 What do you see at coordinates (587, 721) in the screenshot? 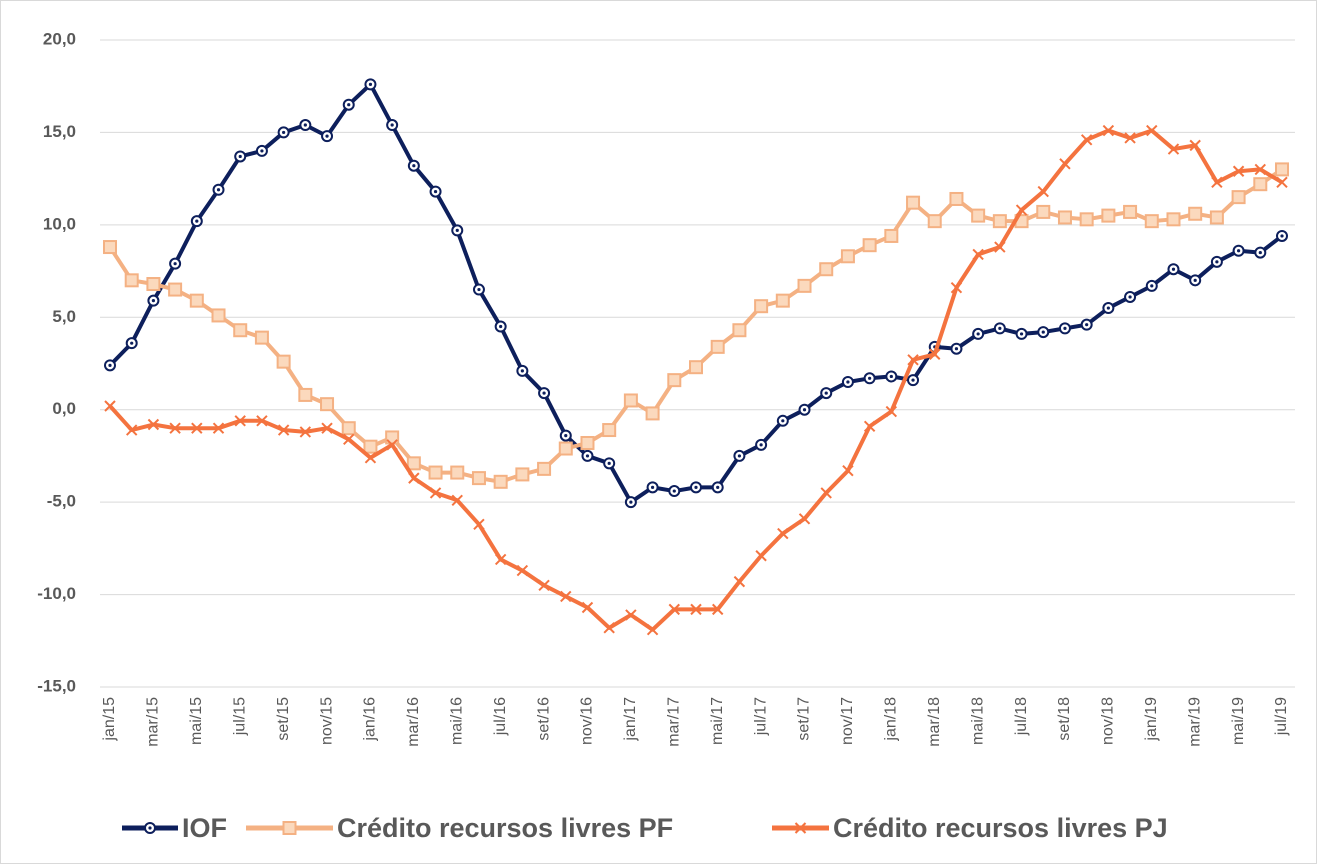
I see `x-tick-label: nov/16` at bounding box center [587, 721].